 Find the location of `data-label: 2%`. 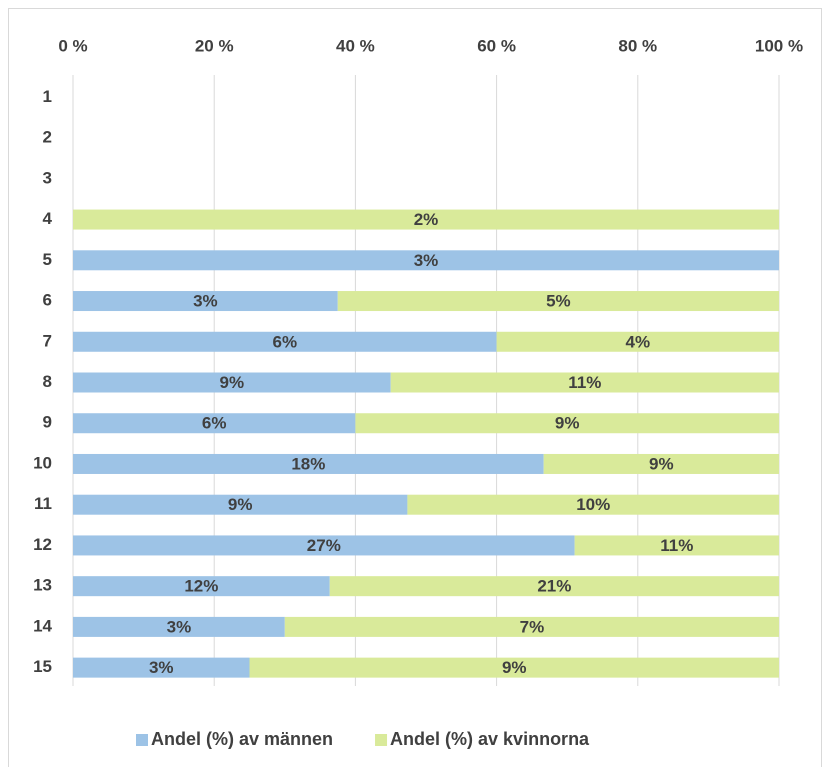

data-label: 2% is located at coordinates (426, 219).